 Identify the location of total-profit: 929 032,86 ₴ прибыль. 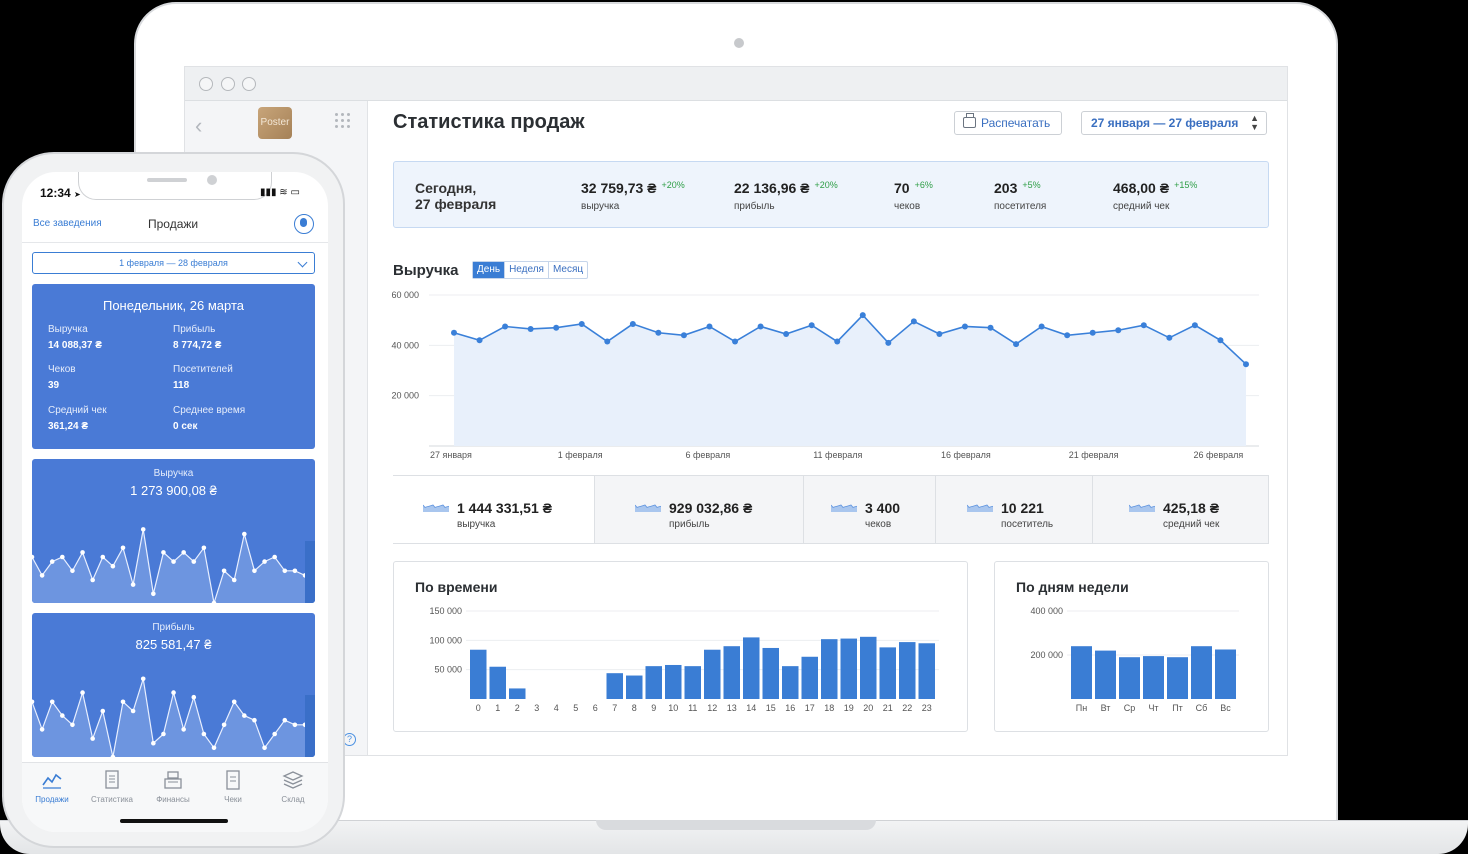
(699, 510).